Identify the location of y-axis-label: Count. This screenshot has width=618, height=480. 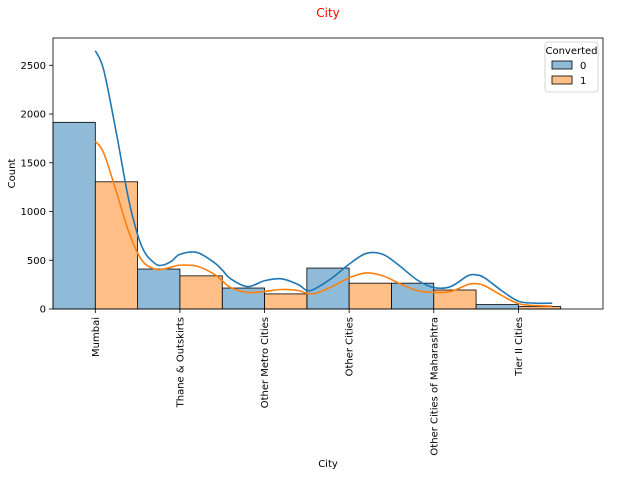
(12, 174).